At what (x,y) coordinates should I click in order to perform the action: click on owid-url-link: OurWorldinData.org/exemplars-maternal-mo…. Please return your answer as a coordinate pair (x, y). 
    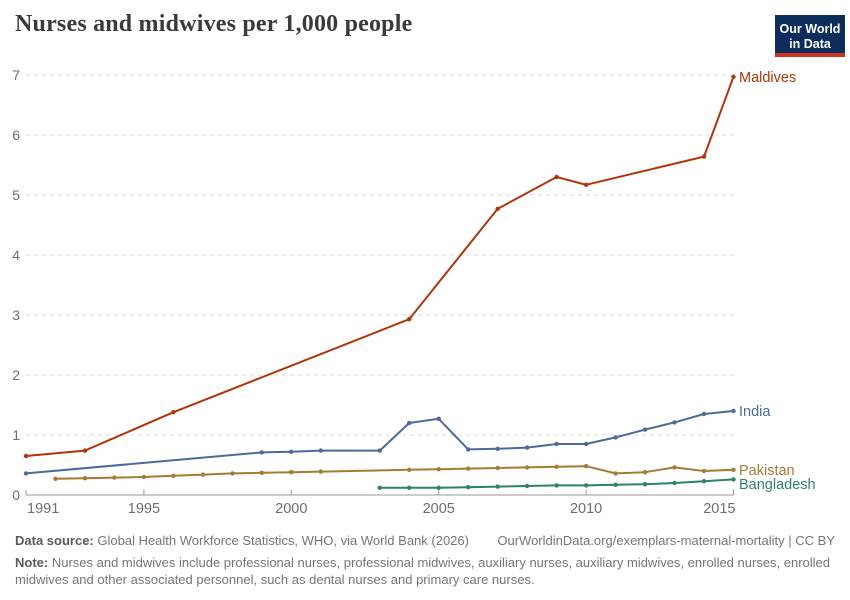
    Looking at the image, I should click on (641, 540).